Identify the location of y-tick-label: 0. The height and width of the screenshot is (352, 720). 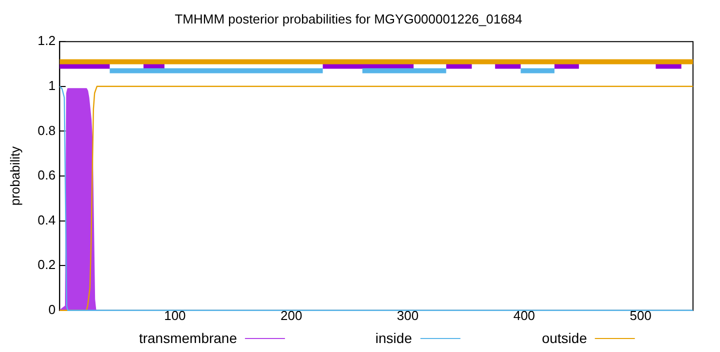
(52, 309).